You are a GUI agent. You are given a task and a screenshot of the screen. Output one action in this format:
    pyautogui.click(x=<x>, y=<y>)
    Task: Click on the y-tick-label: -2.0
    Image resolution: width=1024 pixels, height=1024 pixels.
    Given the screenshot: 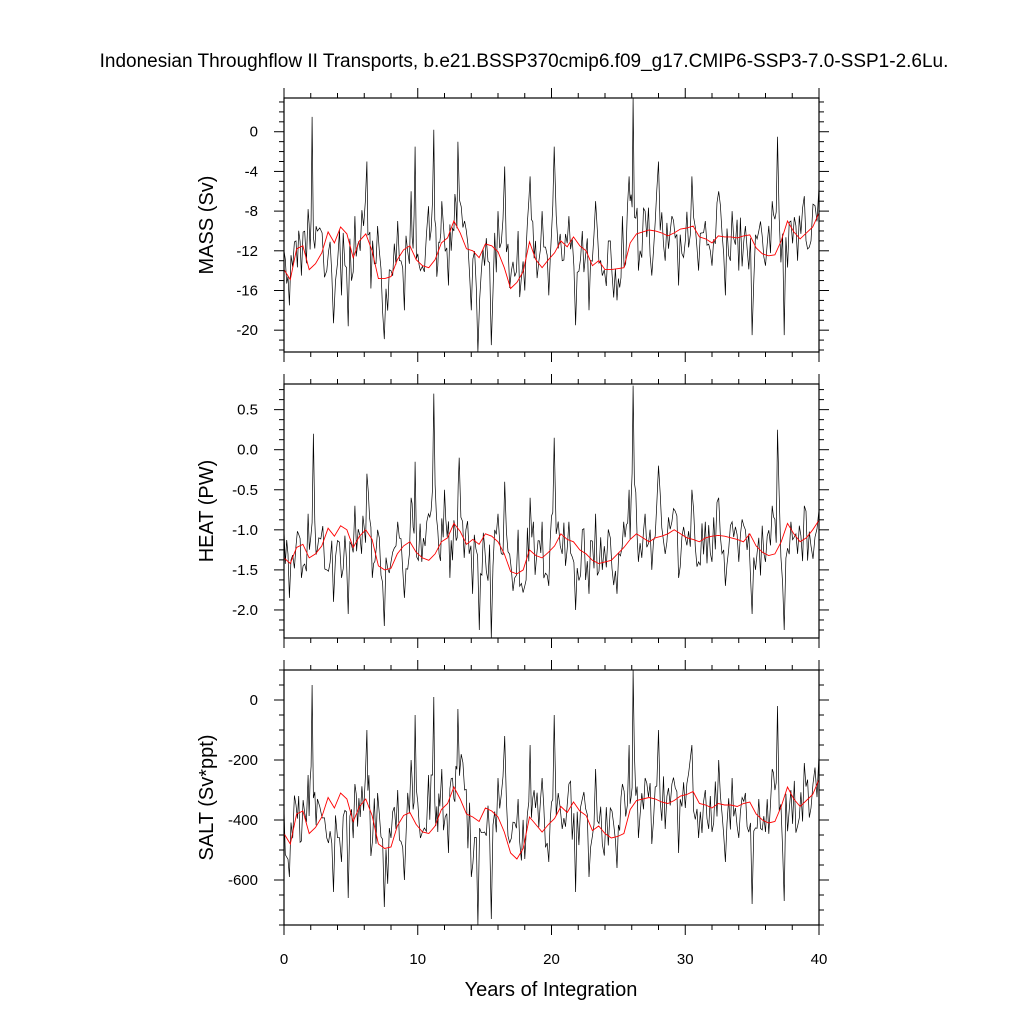 What is the action you would take?
    pyautogui.click(x=245, y=610)
    